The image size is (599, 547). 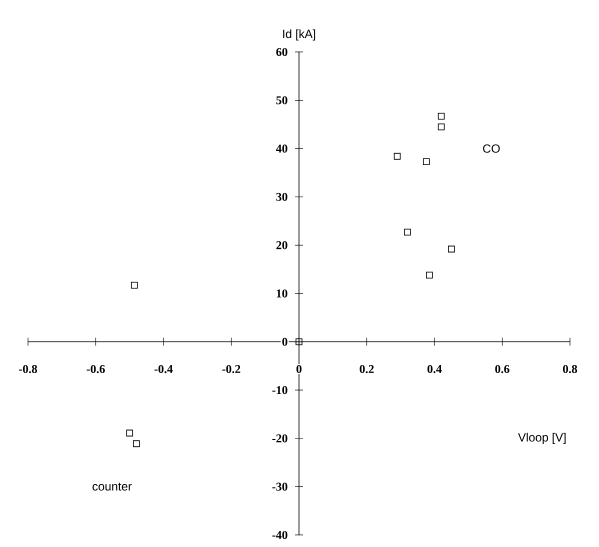 I want to click on annotation: CO, so click(x=491, y=148).